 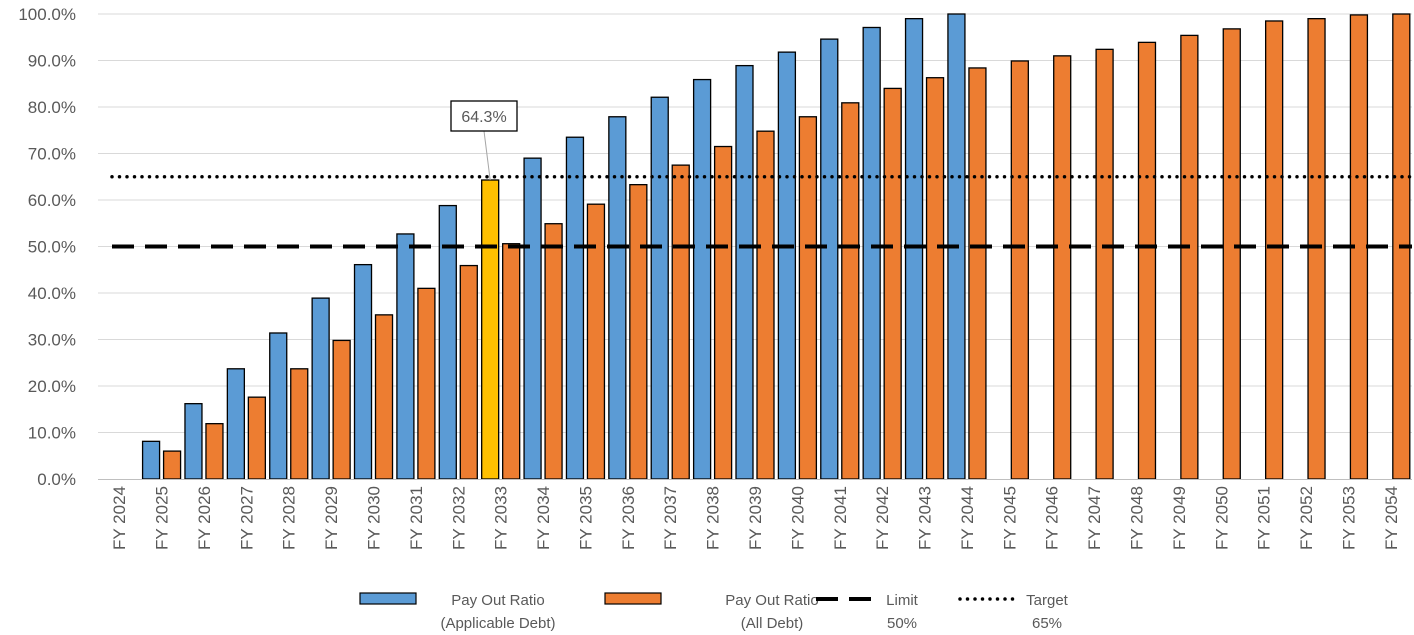 I want to click on legend-label: Limit, so click(x=902, y=600).